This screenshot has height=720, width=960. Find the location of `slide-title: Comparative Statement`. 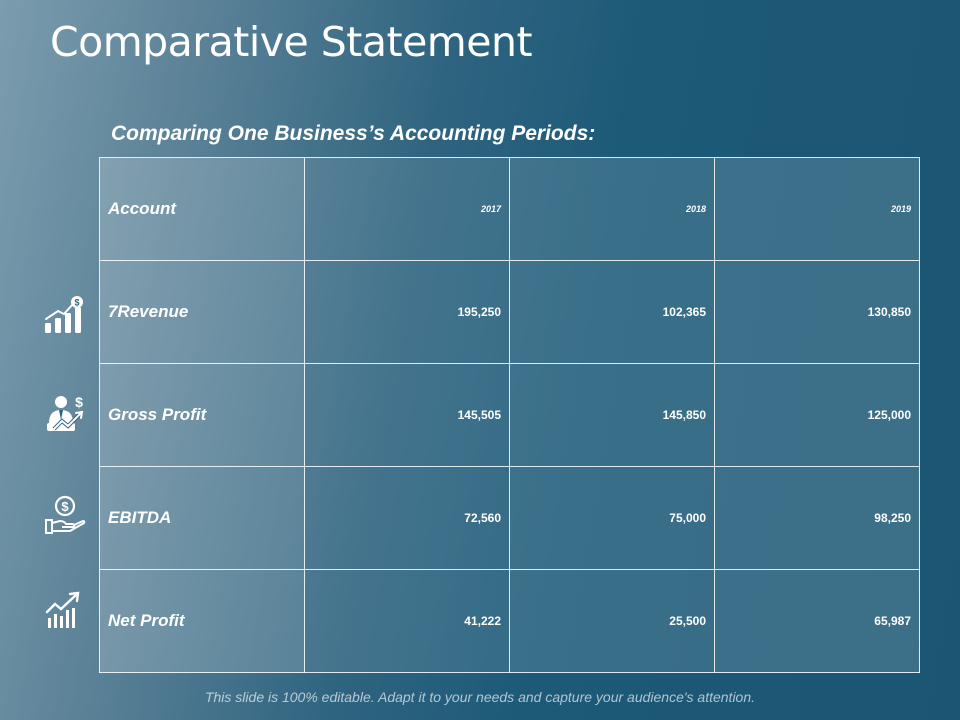

slide-title: Comparative Statement is located at coordinates (291, 42).